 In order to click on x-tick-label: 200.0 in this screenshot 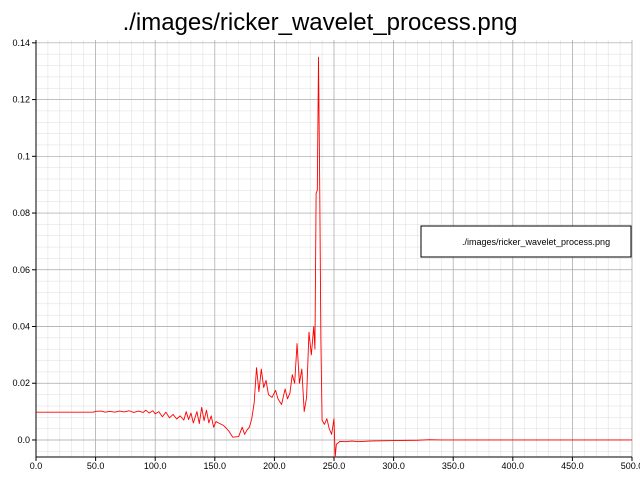, I will do `click(274, 466)`.